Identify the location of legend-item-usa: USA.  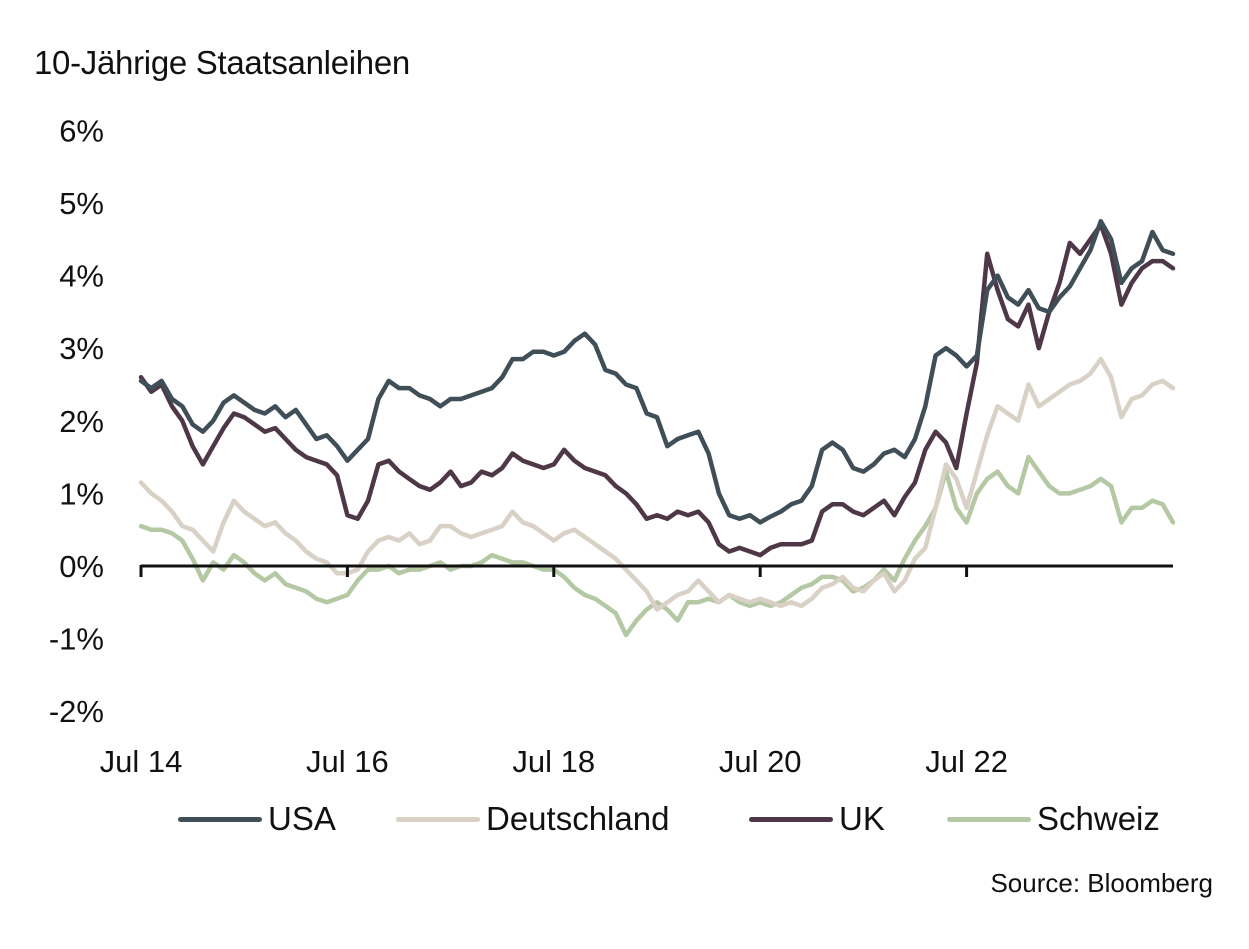
(257, 819).